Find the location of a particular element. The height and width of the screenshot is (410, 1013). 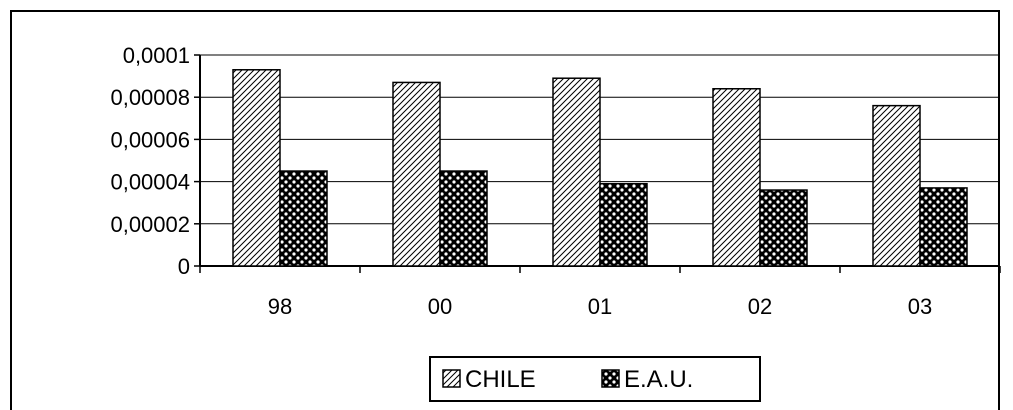

x-tick-label: 01 is located at coordinates (600, 306).